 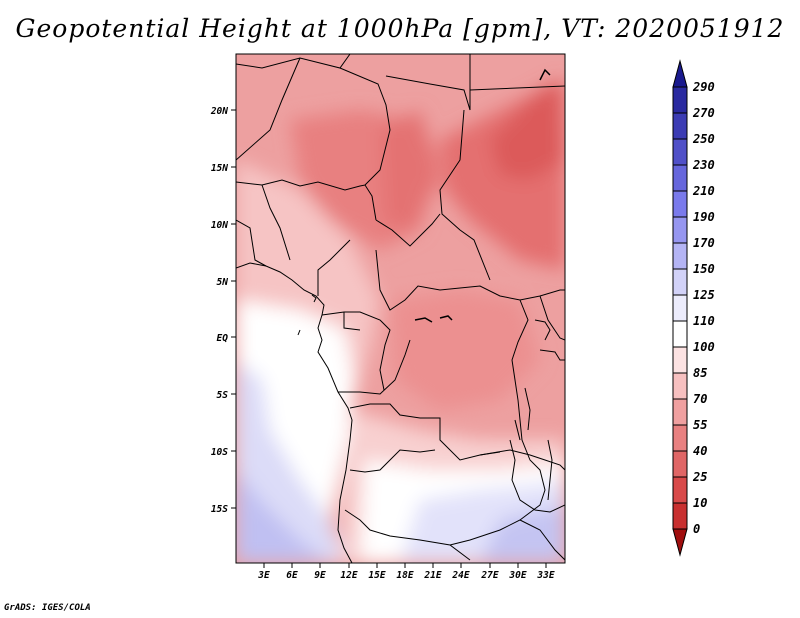 What do you see at coordinates (700, 425) in the screenshot?
I see `colorbar-label: 55` at bounding box center [700, 425].